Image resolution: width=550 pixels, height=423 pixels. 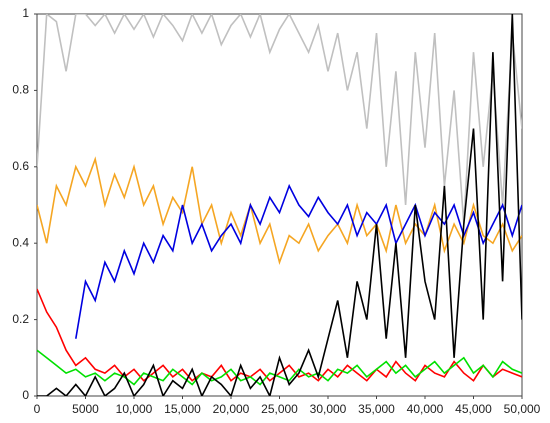 I want to click on x-tick-label: 15,000, so click(x=182, y=409).